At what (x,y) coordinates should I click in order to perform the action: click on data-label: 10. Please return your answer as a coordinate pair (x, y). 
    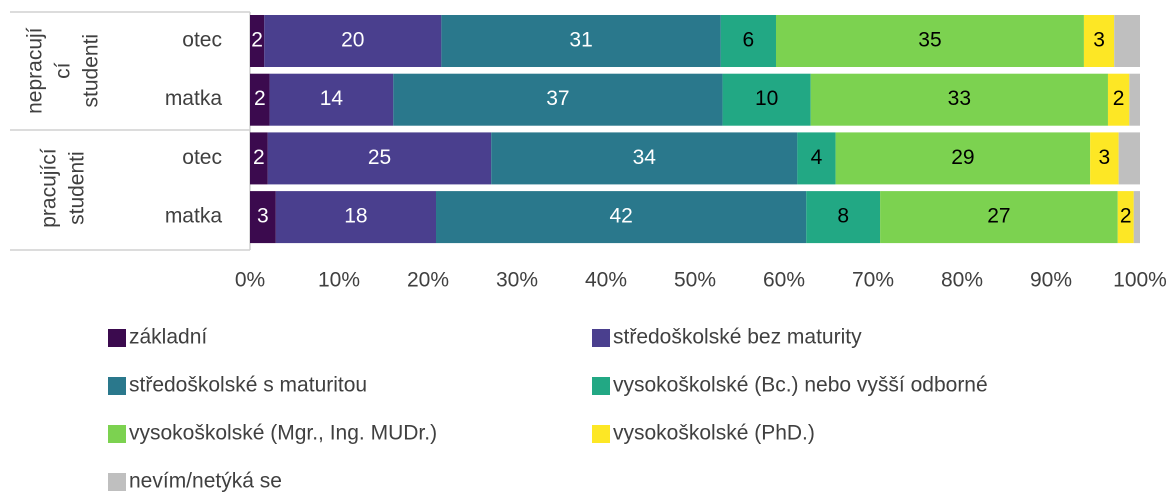
    Looking at the image, I should click on (766, 98).